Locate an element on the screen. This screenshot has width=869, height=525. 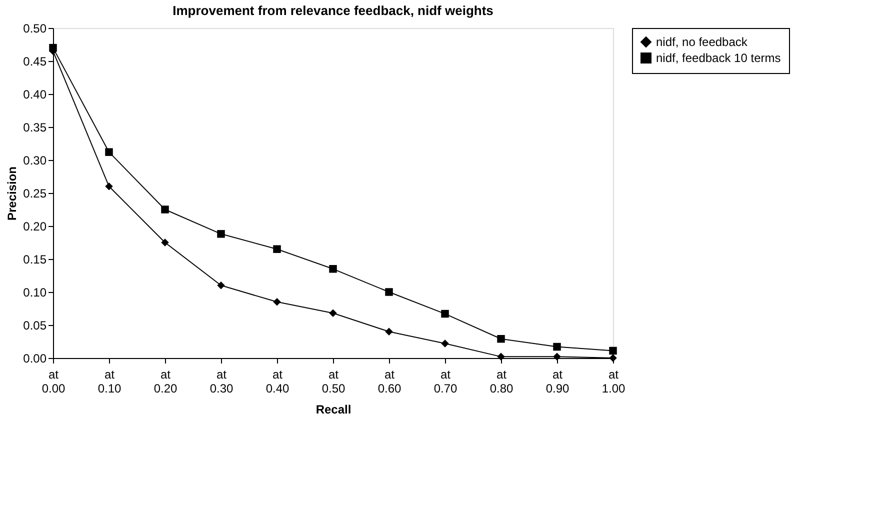
legend-label: nidf, feedback 10 terms is located at coordinates (718, 58).